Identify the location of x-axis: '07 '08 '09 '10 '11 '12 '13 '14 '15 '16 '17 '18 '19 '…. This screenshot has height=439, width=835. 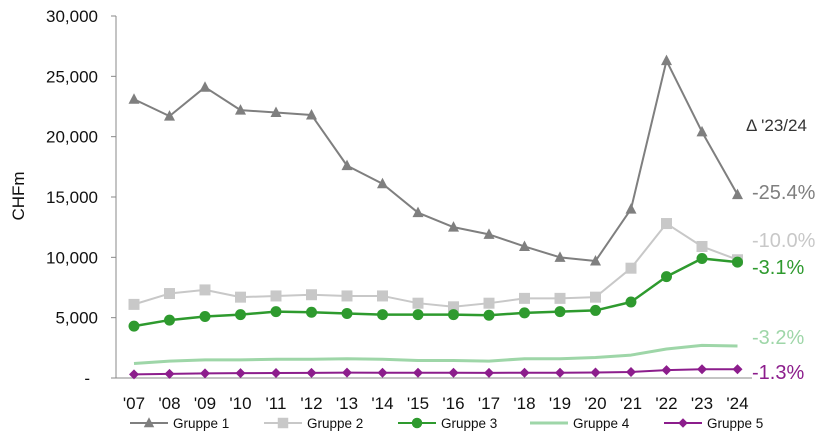
(434, 395).